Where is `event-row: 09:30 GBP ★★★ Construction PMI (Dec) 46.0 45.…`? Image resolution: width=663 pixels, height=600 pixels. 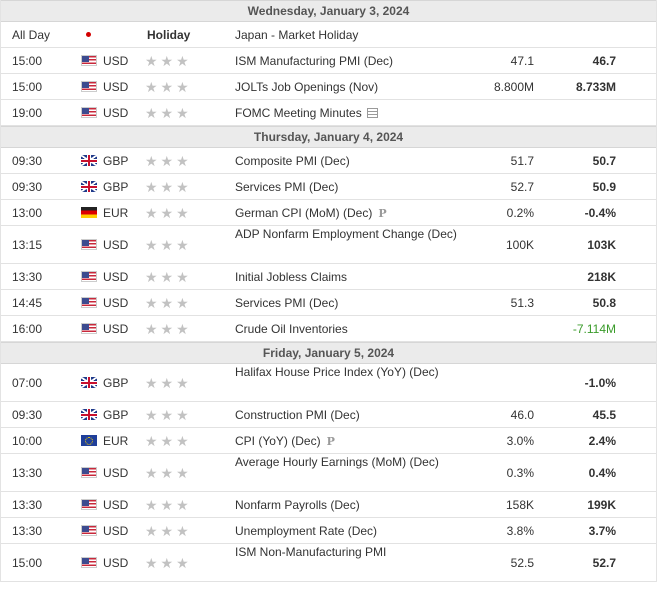
event-row: 09:30 GBP ★★★ Construction PMI (Dec) 46.0 45.… is located at coordinates (328, 415).